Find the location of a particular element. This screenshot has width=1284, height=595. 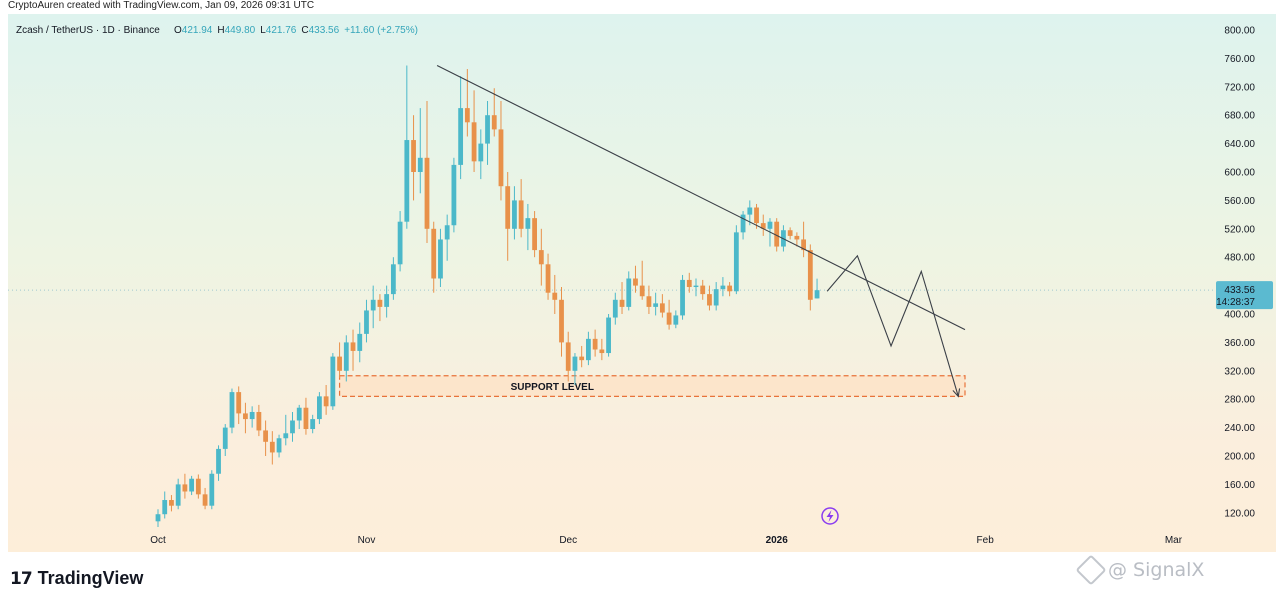

tradingview-logo: 17 TradingView is located at coordinates (76, 578).